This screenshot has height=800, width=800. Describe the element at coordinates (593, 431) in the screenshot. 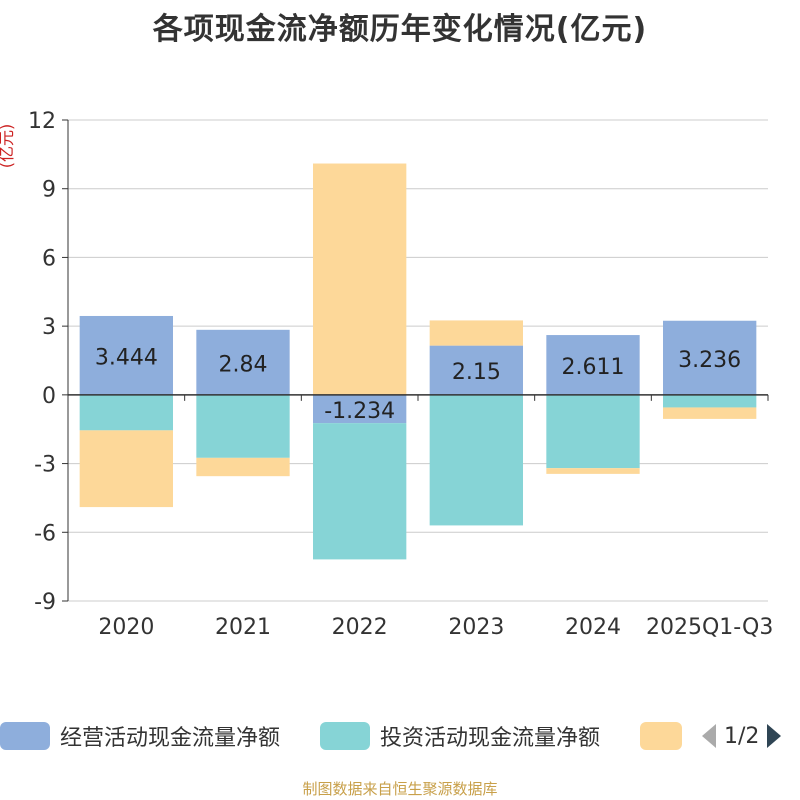

I see `bar-series1-2024` at that location.